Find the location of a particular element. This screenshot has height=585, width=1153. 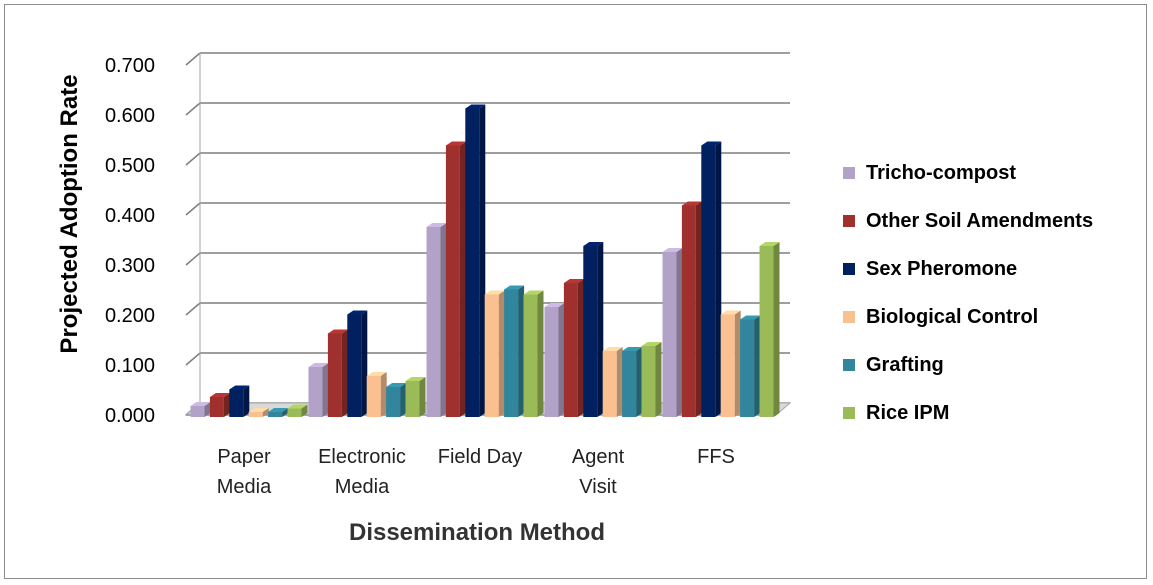

y-tick-label: 0.100 is located at coordinates (130, 366).